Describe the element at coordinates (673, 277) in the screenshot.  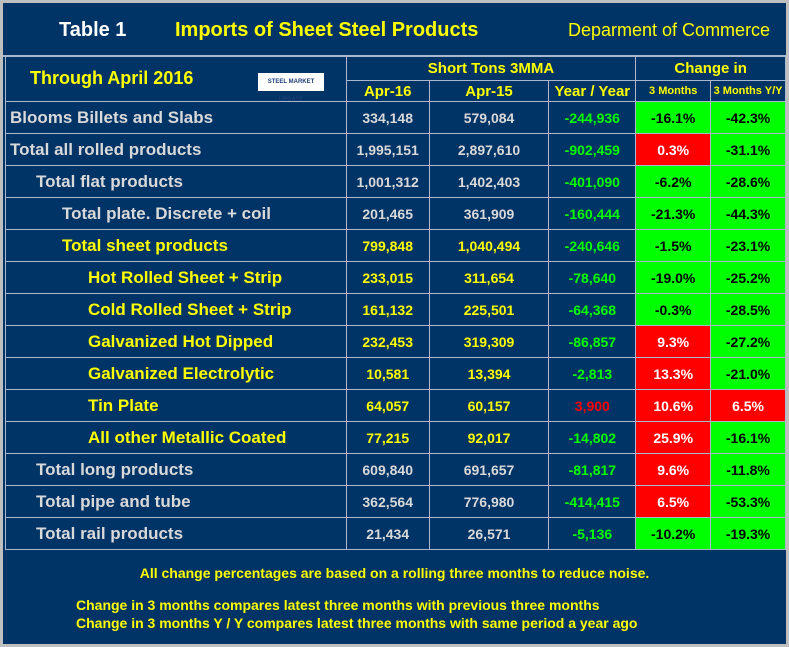
I see `change-3months: -19.0%` at that location.